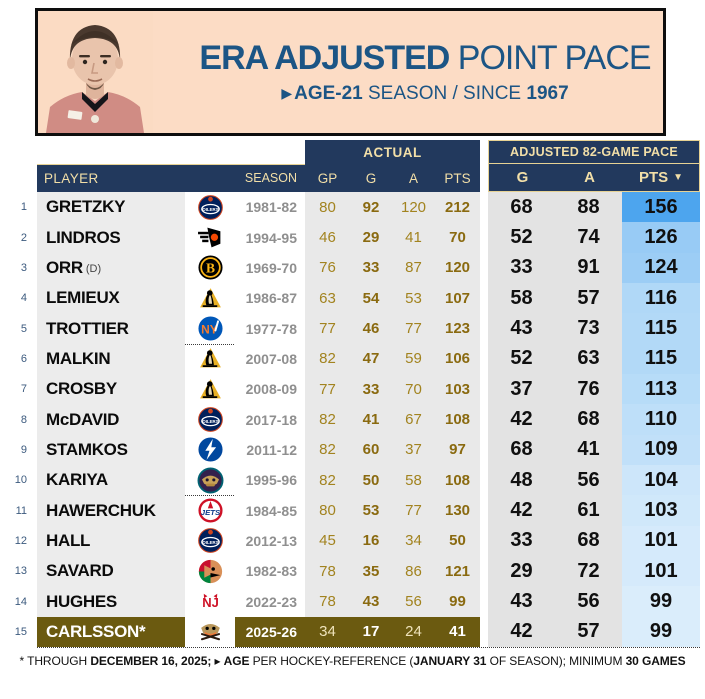  Describe the element at coordinates (23, 389) in the screenshot. I see `rank: 7` at that location.